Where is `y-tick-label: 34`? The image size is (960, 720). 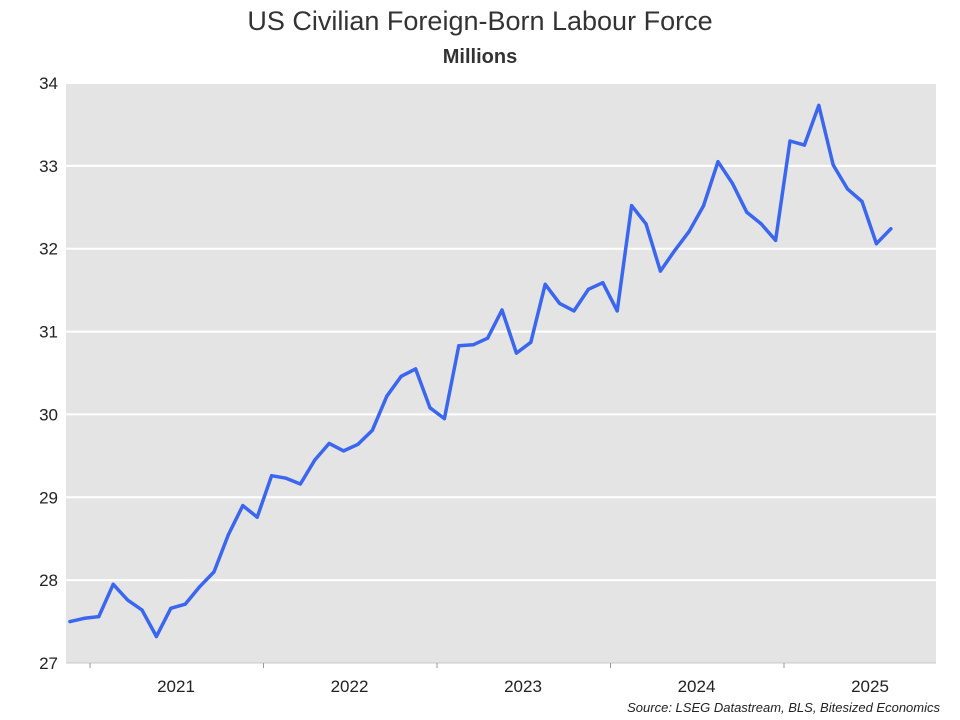 y-tick-label: 34 is located at coordinates (48, 83).